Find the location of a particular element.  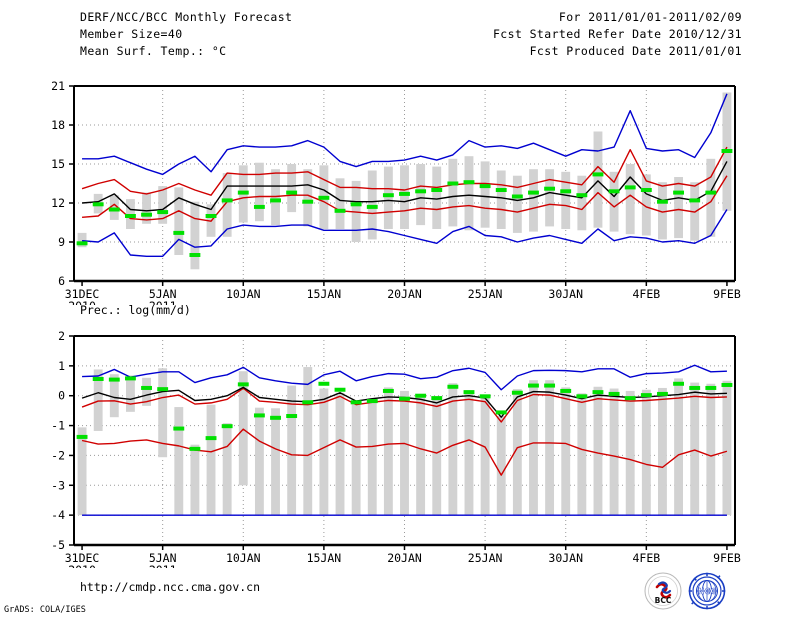

grads-credit-label: GrADS: COLA/IGES is located at coordinates (45, 610).